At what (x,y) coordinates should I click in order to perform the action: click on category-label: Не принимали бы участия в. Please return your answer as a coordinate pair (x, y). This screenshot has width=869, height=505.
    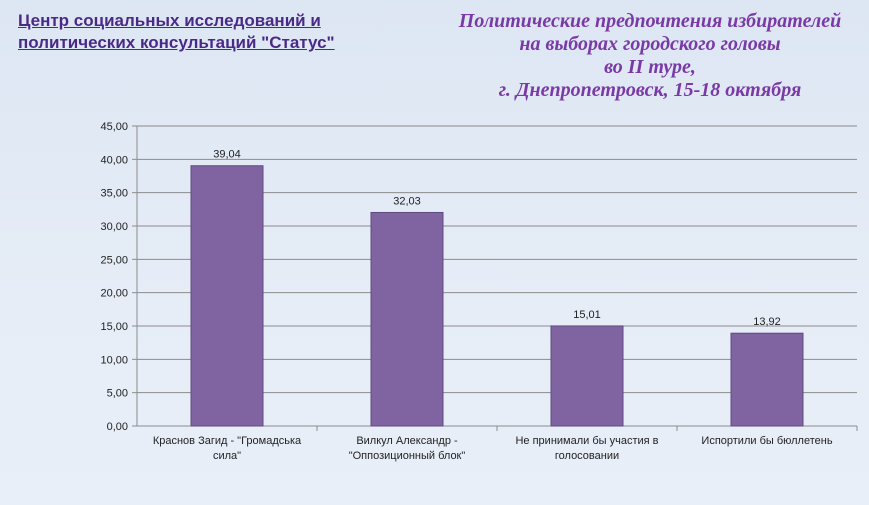
    Looking at the image, I should click on (586, 441).